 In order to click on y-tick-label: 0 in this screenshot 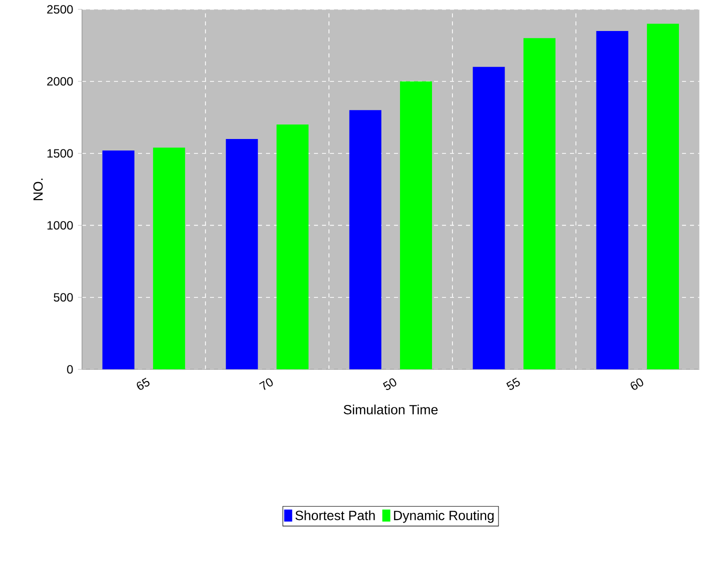, I will do `click(70, 369)`.